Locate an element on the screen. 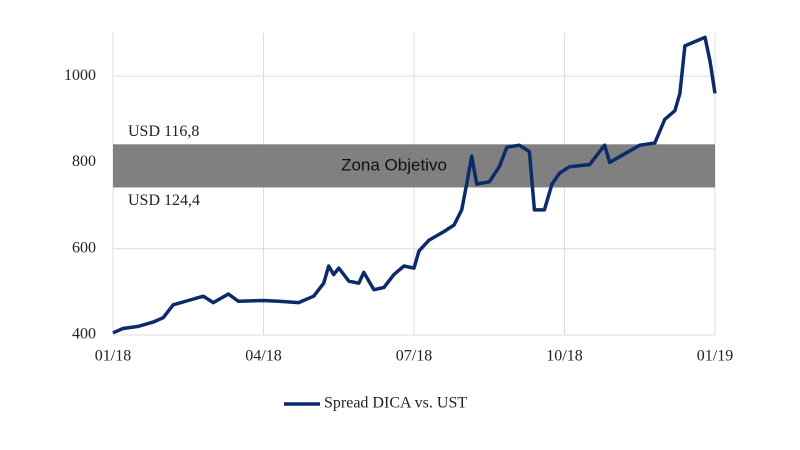 This screenshot has width=800, height=450. x-tick-label: 07/18 is located at coordinates (414, 356).